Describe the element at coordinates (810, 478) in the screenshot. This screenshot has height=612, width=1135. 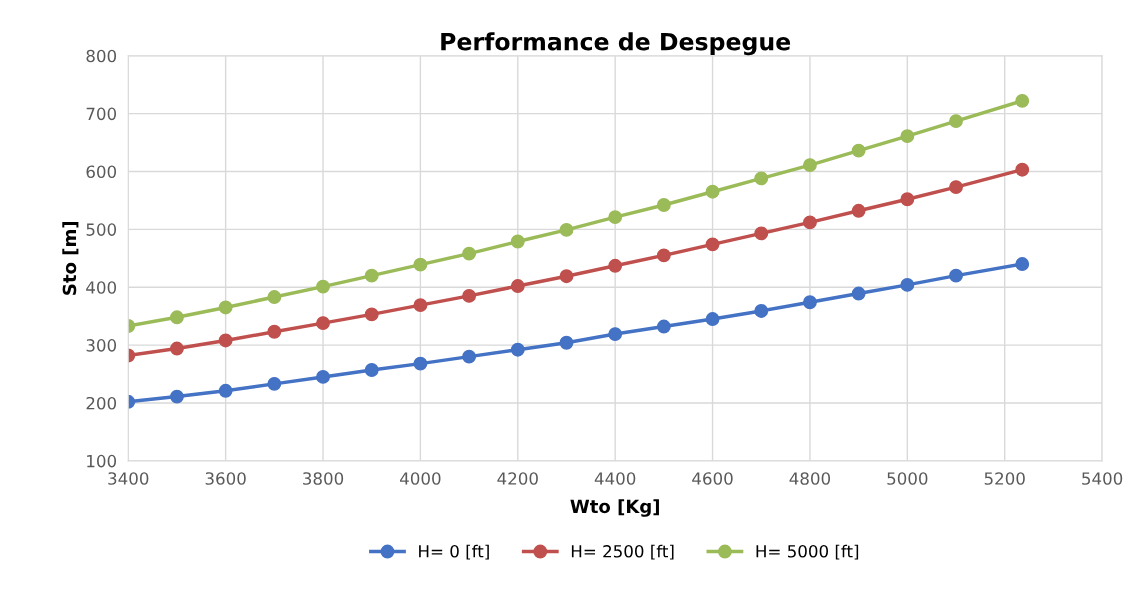
I see `x-tick-label: 4800` at that location.